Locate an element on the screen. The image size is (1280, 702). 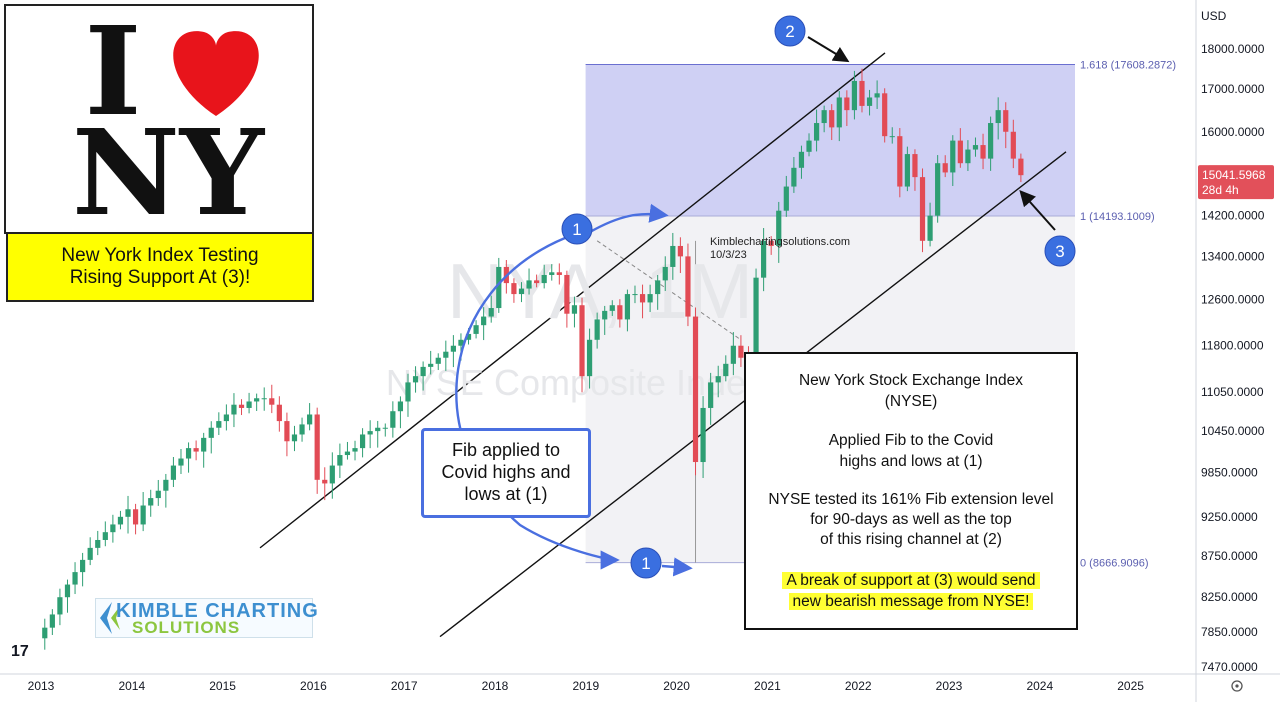
info-line-4: for 90-days as well as the top is located at coordinates (911, 519).